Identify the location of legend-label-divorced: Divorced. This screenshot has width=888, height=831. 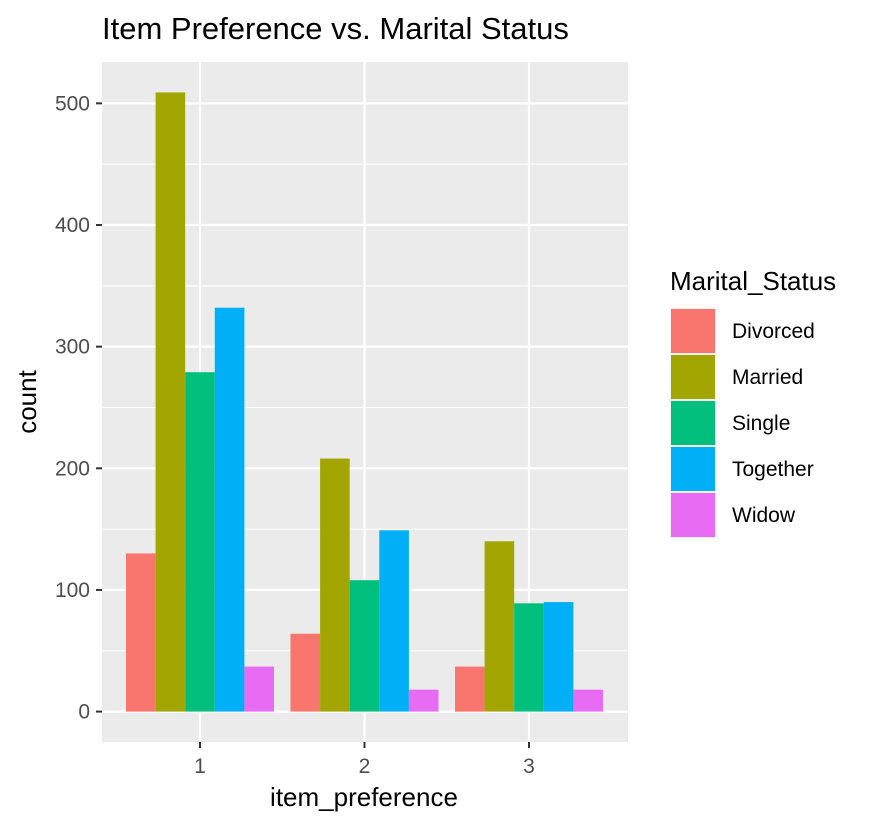
(773, 331).